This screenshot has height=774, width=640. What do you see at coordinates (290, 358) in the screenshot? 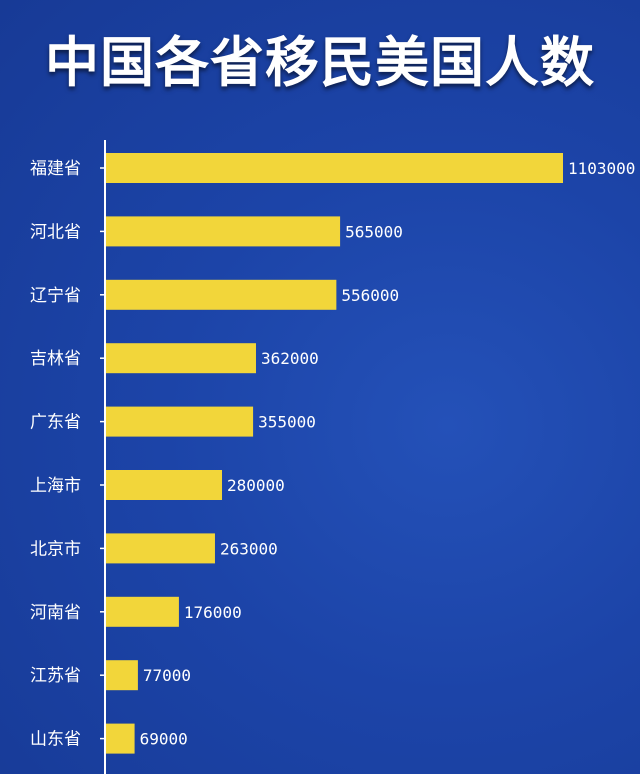
I see `value-label: 362000` at bounding box center [290, 358].